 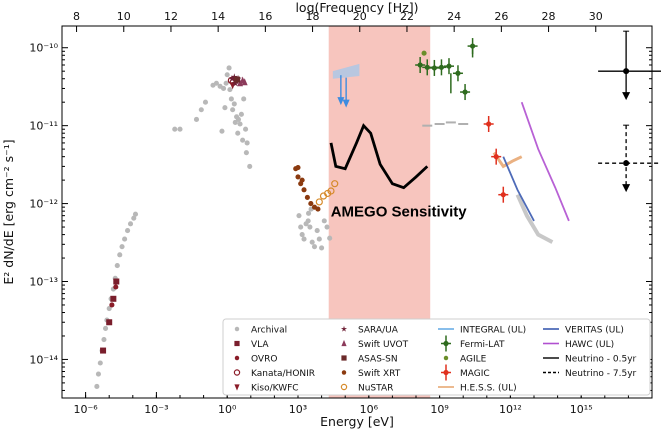 What do you see at coordinates (549, 16) in the screenshot?
I see `top-tick-label: 28` at bounding box center [549, 16].